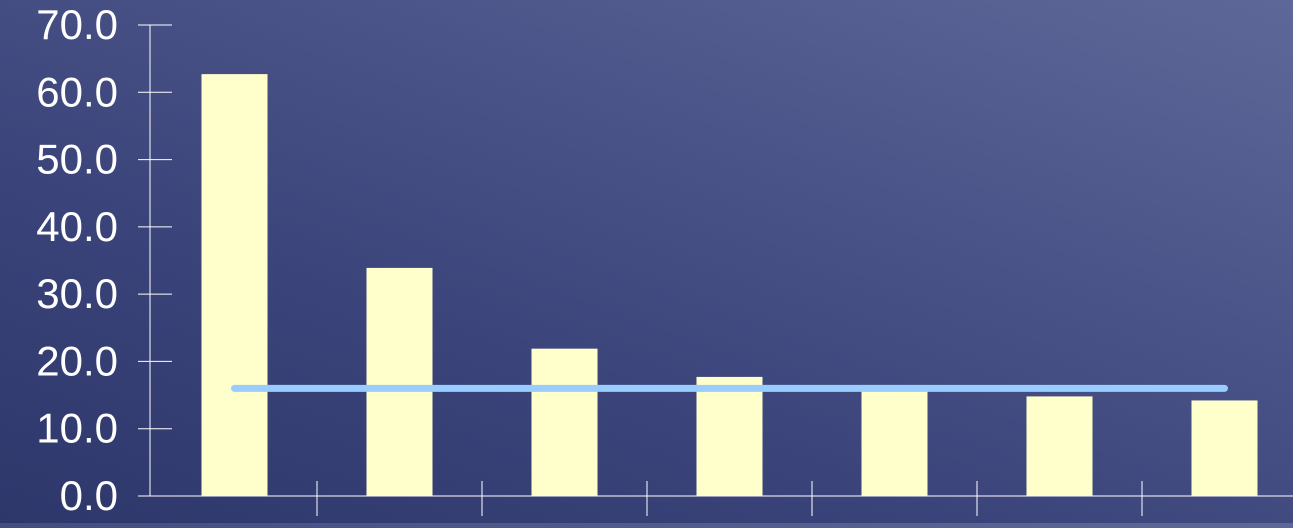 The width and height of the screenshot is (1293, 528). I want to click on y-tick-label: 50.0, so click(77, 159).